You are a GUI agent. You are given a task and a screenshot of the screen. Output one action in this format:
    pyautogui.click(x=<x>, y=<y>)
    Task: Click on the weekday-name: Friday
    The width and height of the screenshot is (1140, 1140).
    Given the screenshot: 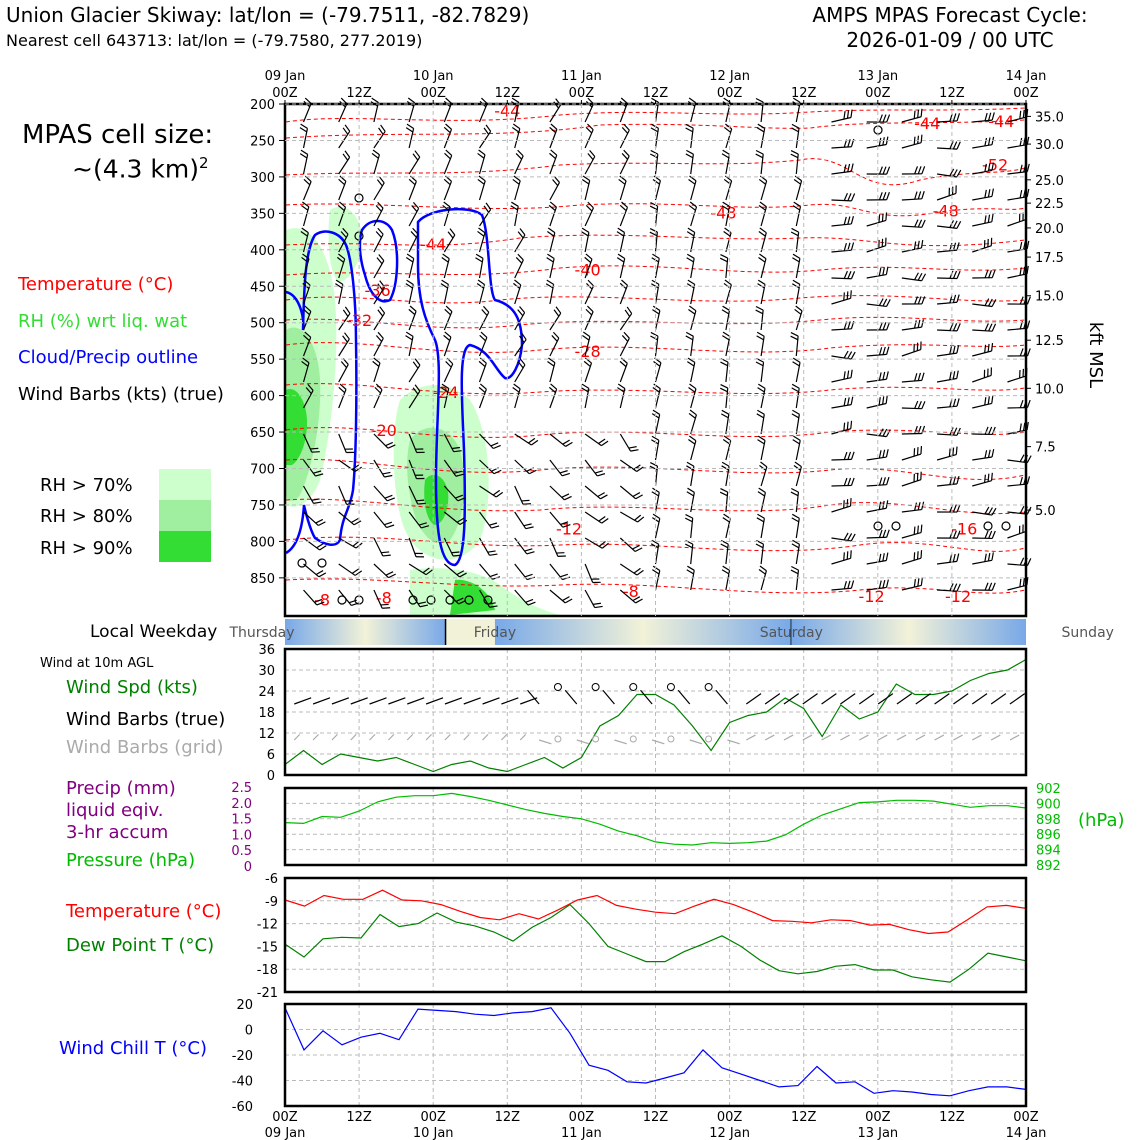 What is the action you would take?
    pyautogui.click(x=495, y=633)
    